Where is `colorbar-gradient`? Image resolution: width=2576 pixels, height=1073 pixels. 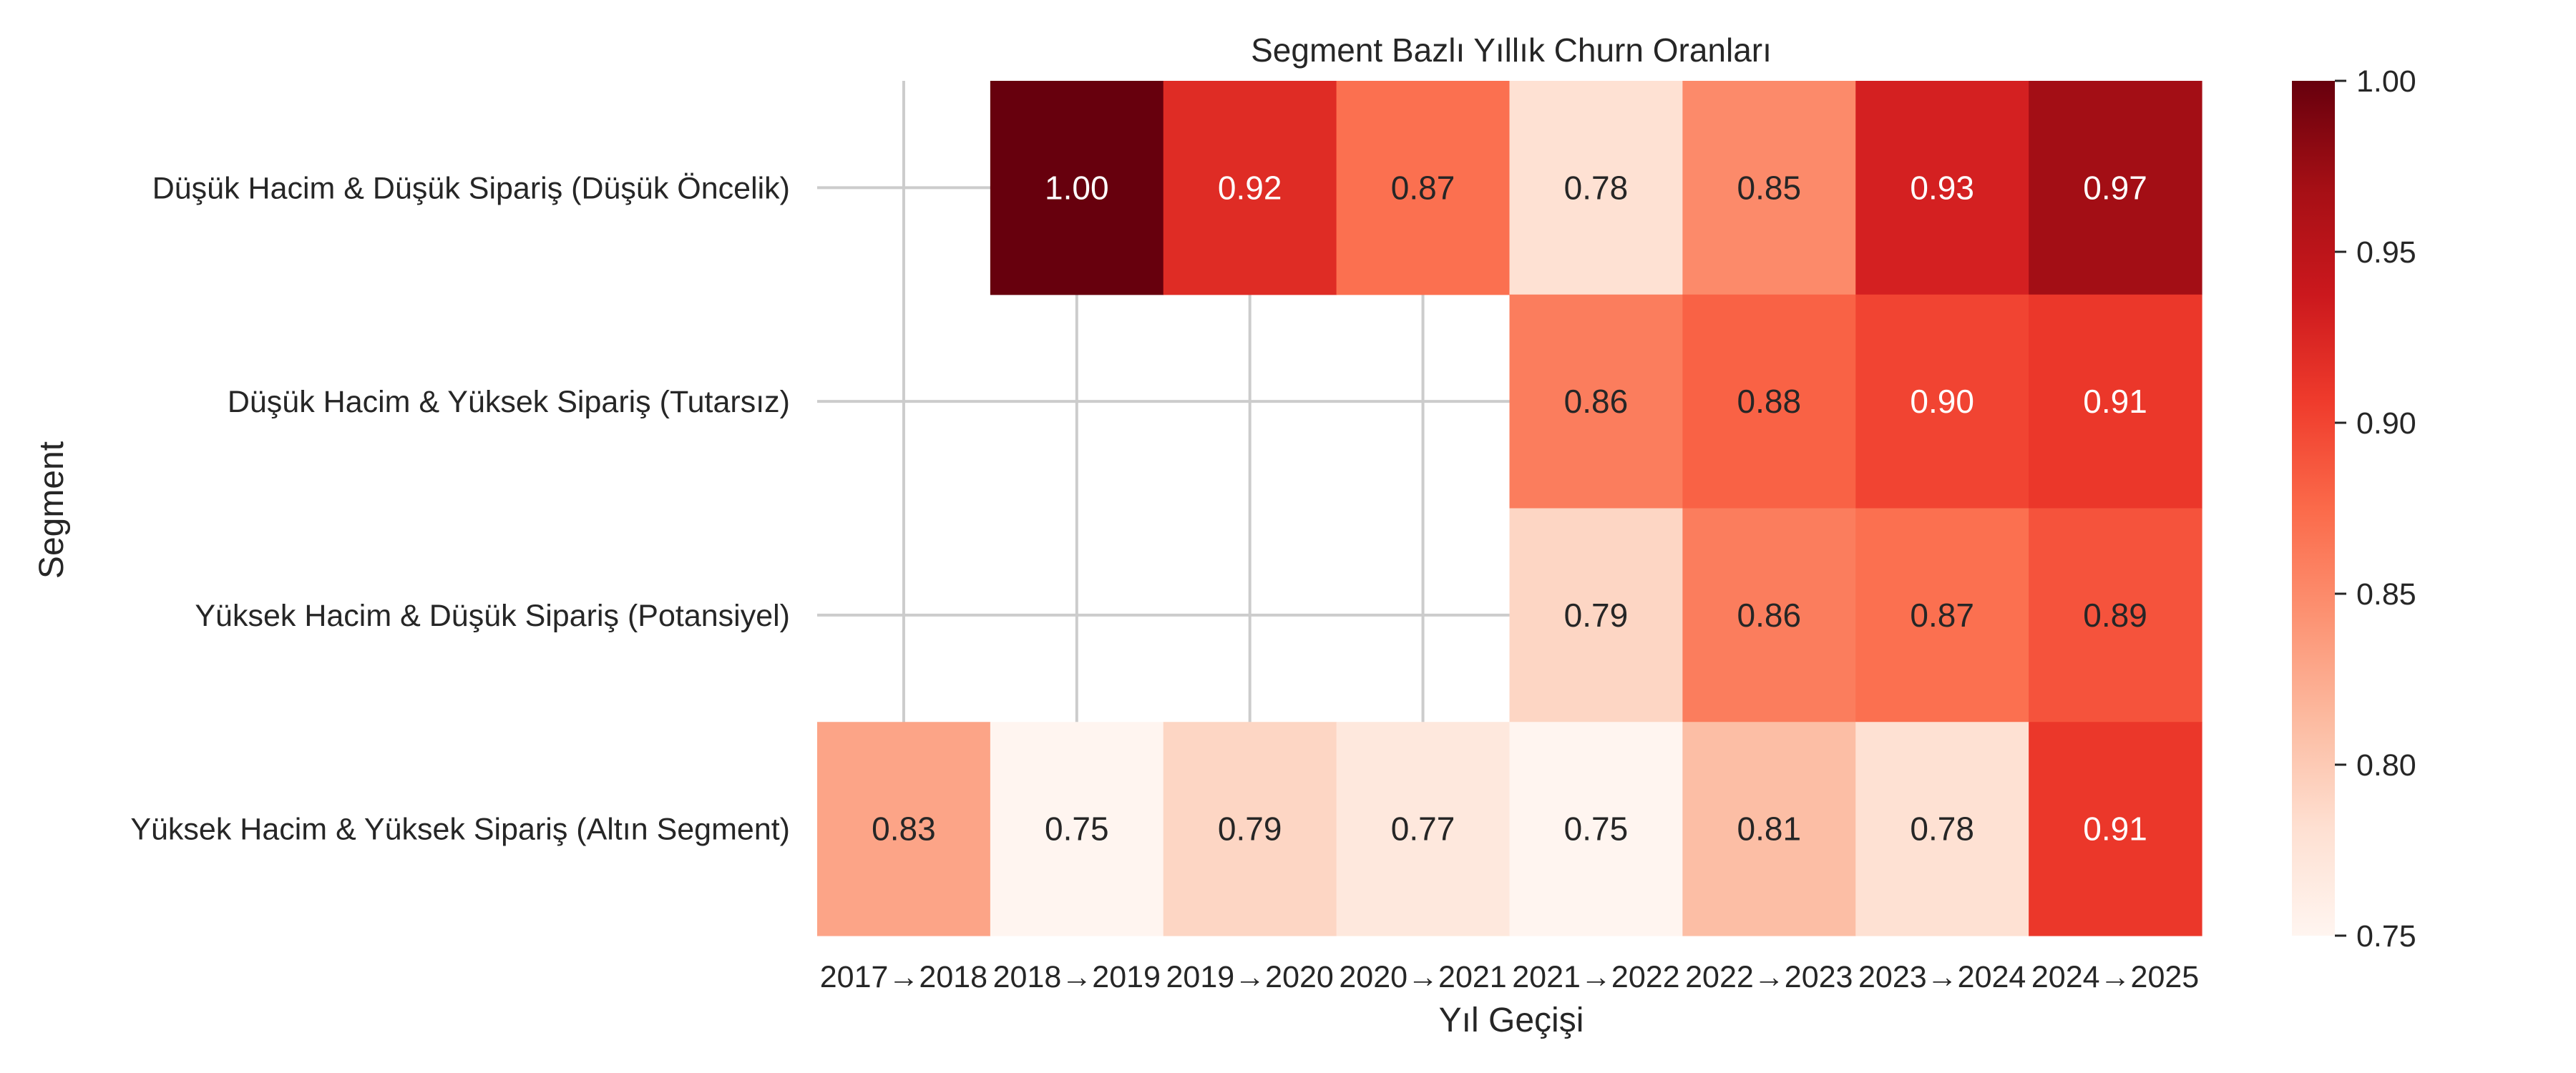 colorbar-gradient is located at coordinates (2313, 508).